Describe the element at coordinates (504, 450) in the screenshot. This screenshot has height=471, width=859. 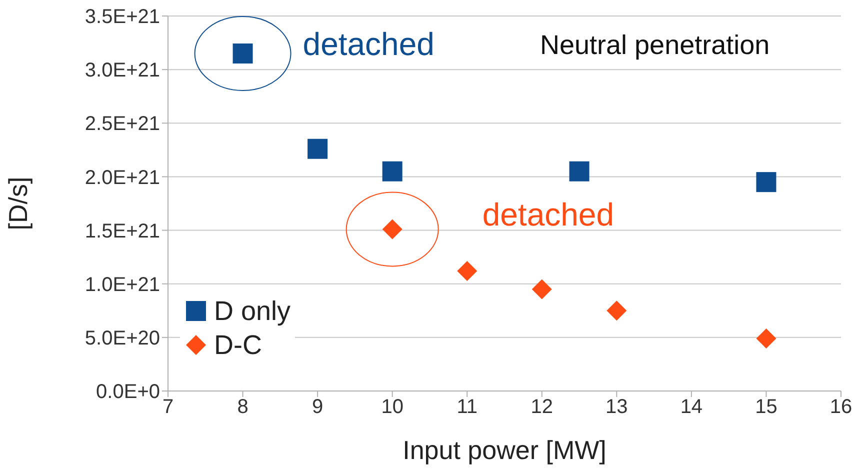
I see `x-axis-title: Input power [MW]` at that location.